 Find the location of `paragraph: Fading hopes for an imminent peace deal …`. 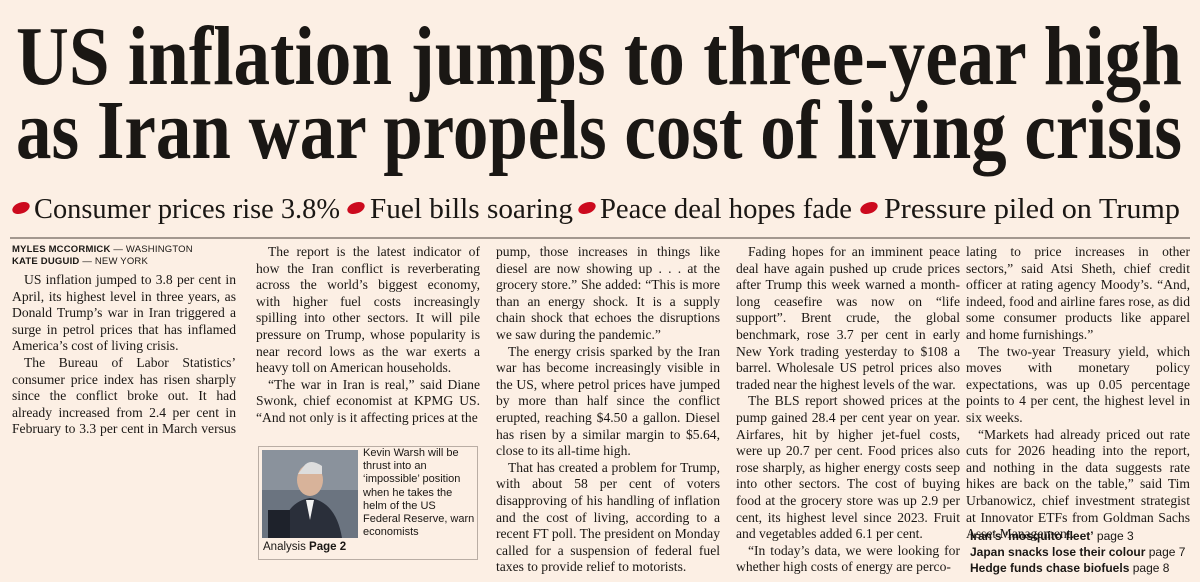

paragraph: Fading hopes for an imminent peace deal … is located at coordinates (848, 318).